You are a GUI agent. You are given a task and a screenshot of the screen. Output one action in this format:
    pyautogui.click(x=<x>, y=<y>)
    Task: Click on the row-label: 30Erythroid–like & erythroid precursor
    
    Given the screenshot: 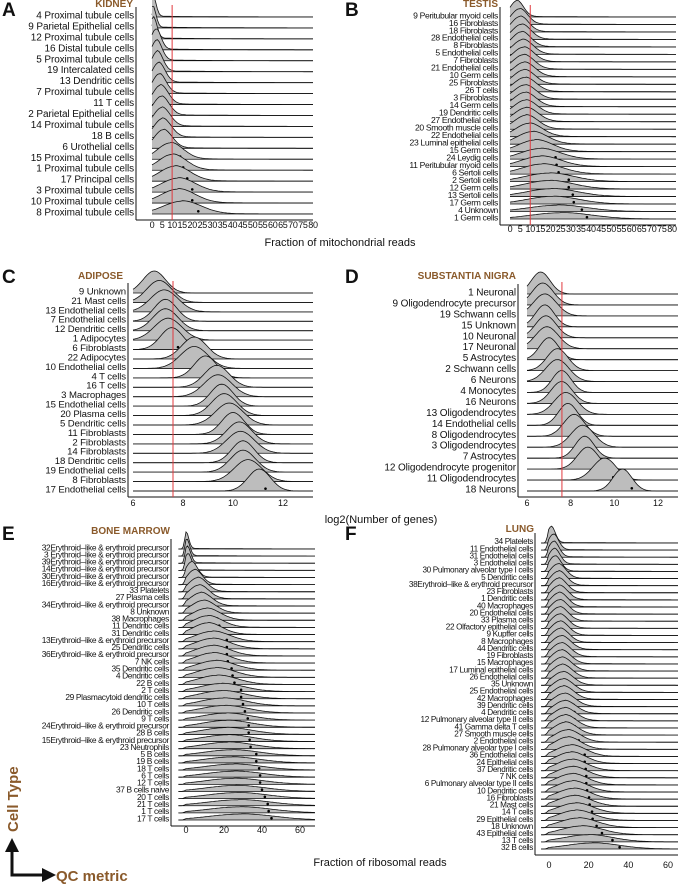 What is the action you would take?
    pyautogui.click(x=106, y=576)
    